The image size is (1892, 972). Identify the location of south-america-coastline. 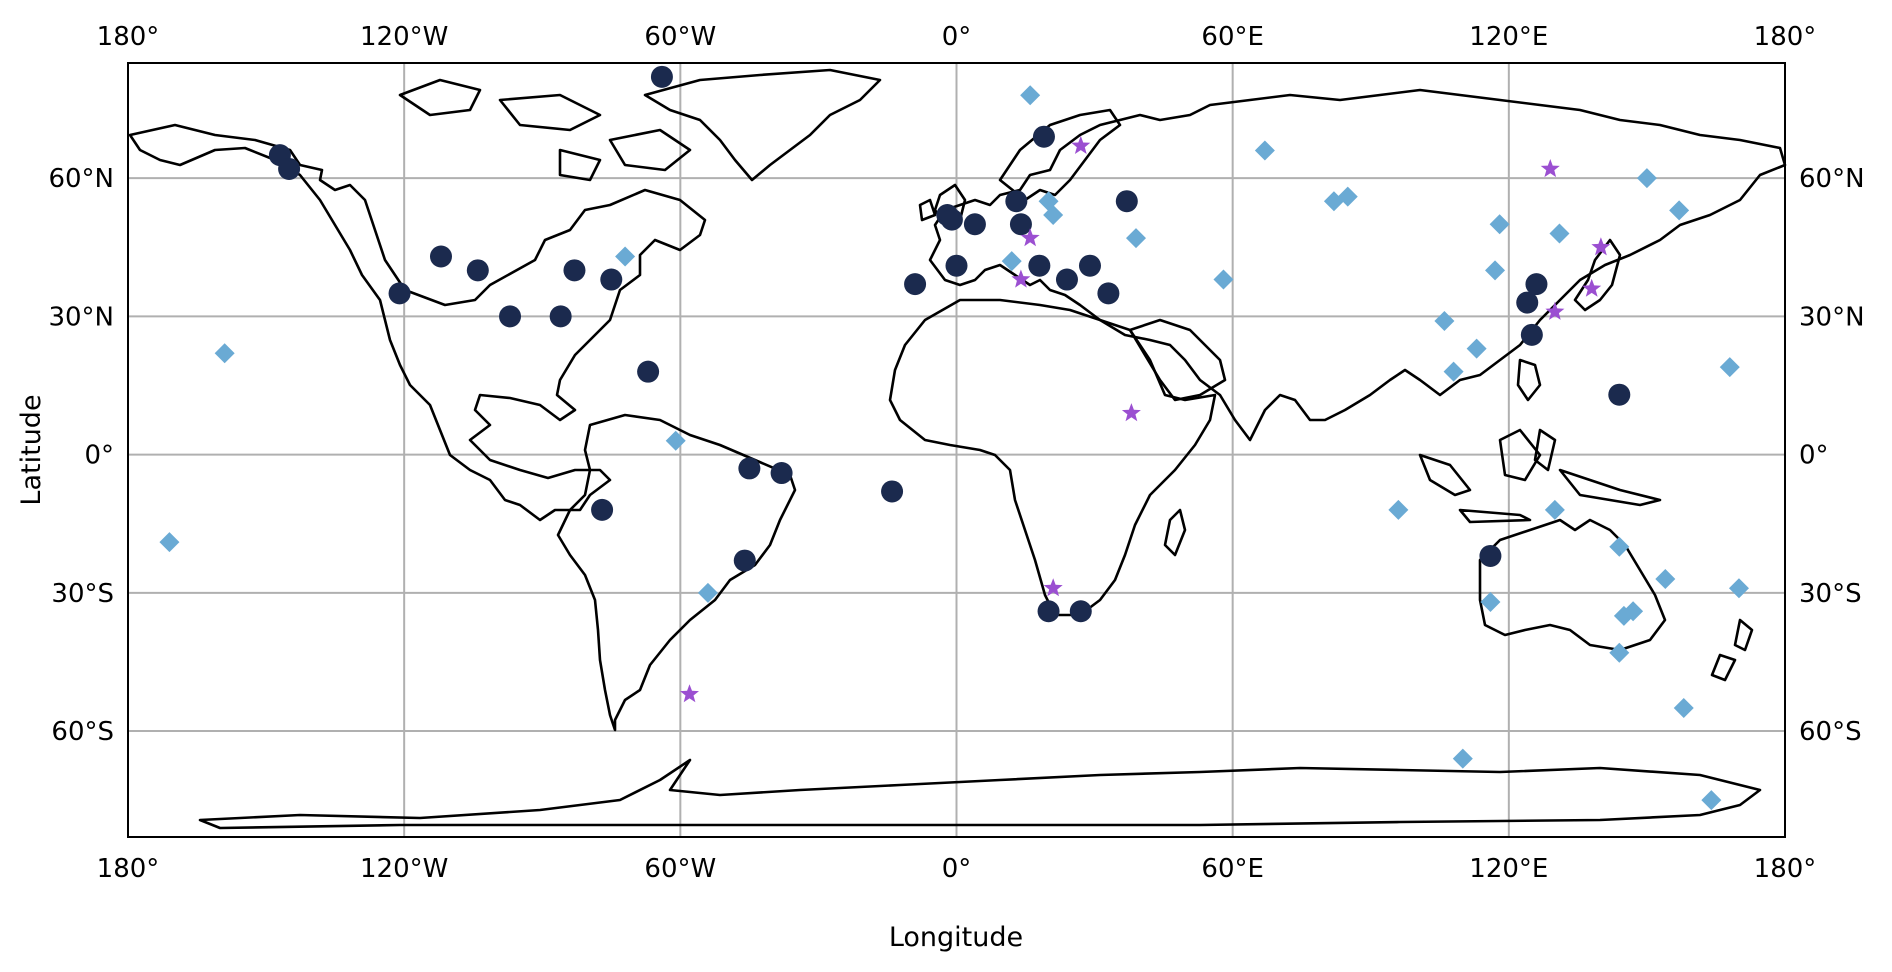
(676, 572).